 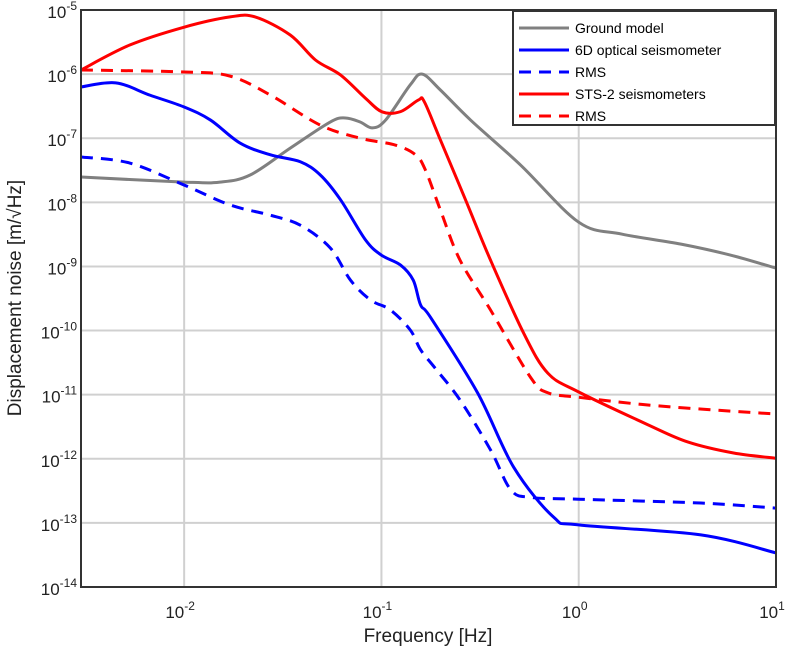 I want to click on legend-box, so click(x=644, y=68).